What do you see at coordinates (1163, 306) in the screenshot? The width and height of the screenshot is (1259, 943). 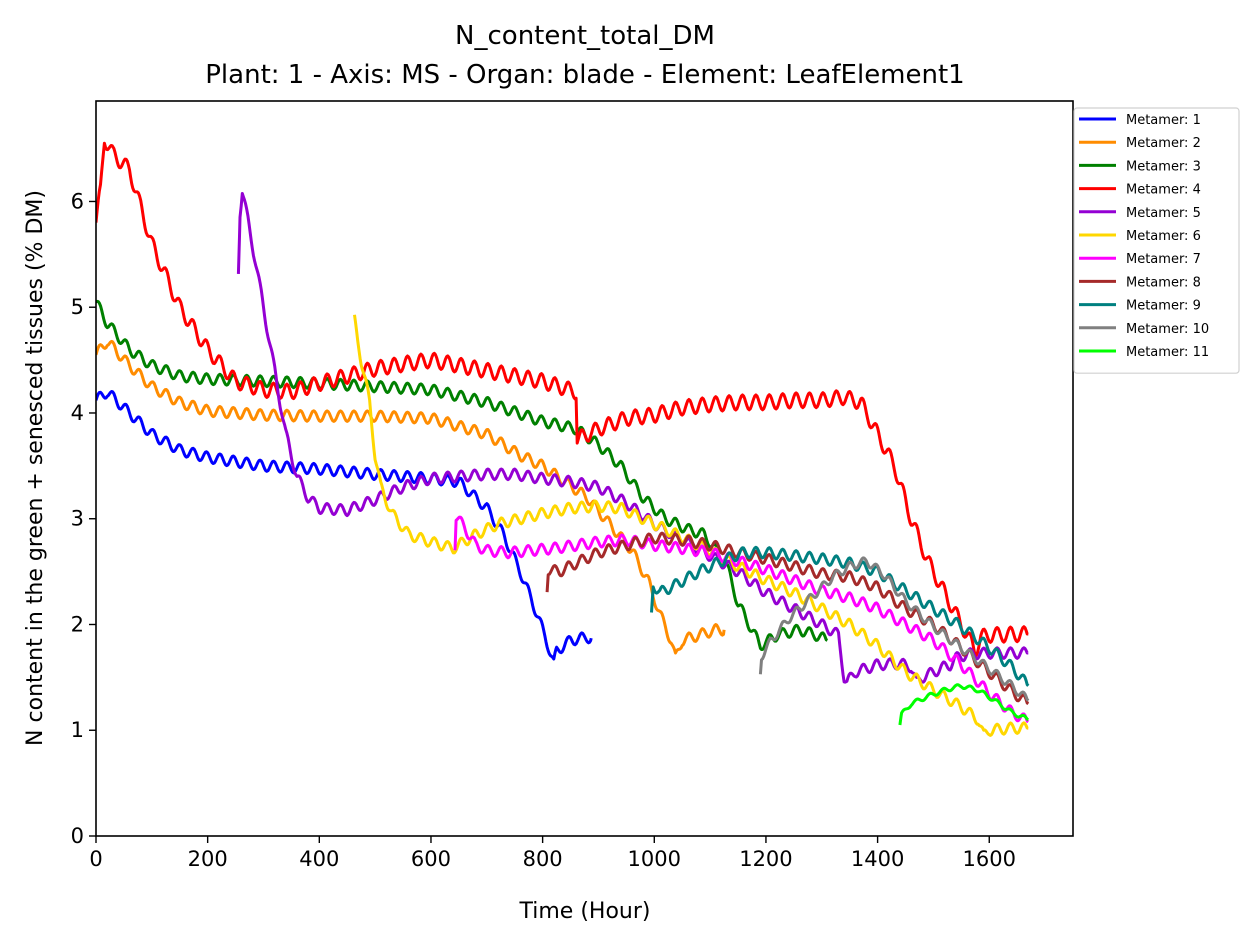 I see `legend-label: Metamer: 9` at bounding box center [1163, 306].